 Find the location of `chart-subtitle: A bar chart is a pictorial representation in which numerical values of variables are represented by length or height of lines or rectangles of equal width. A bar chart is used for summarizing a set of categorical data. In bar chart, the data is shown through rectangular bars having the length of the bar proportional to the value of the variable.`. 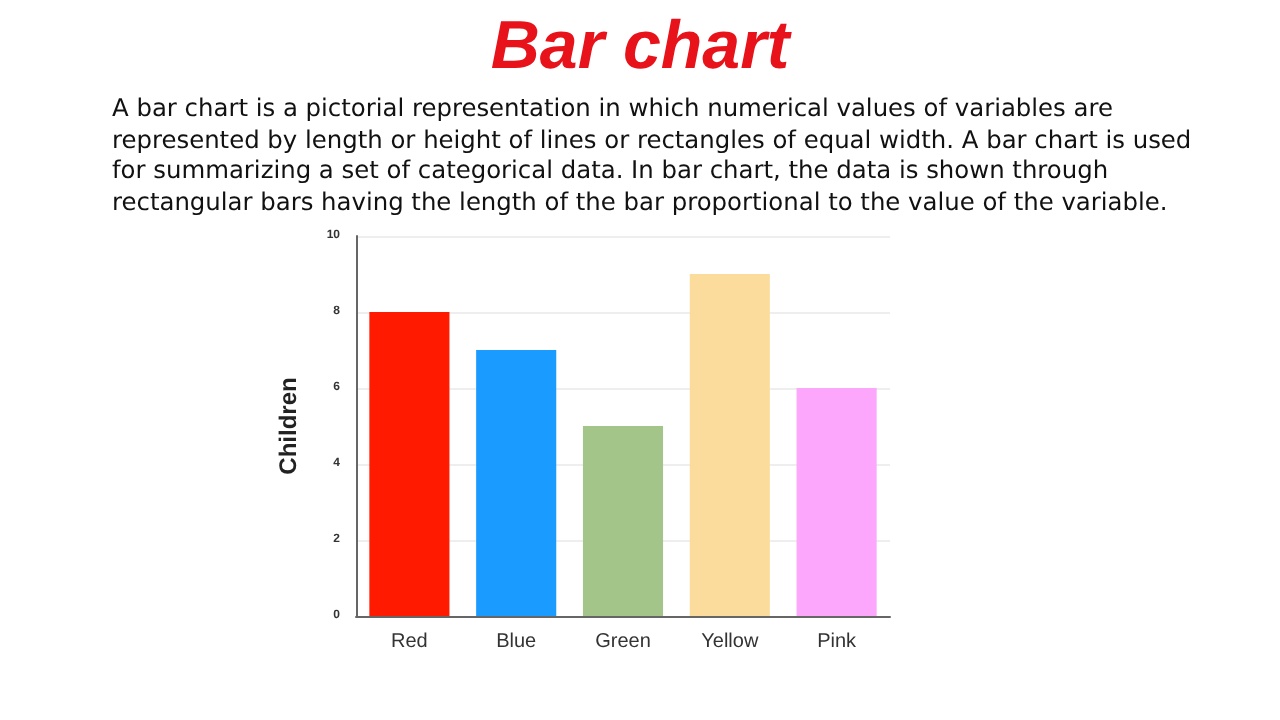

chart-subtitle: A bar chart is a pictorial representation in which numerical values of variables are represented by length or height of lines or rectangles of equal width. A bar chart is used for summarizing a set of categorical data. In bar chart, the data is shown through rectangular bars having the length of the bar proportional to the value of the variable. is located at coordinates (653, 156).